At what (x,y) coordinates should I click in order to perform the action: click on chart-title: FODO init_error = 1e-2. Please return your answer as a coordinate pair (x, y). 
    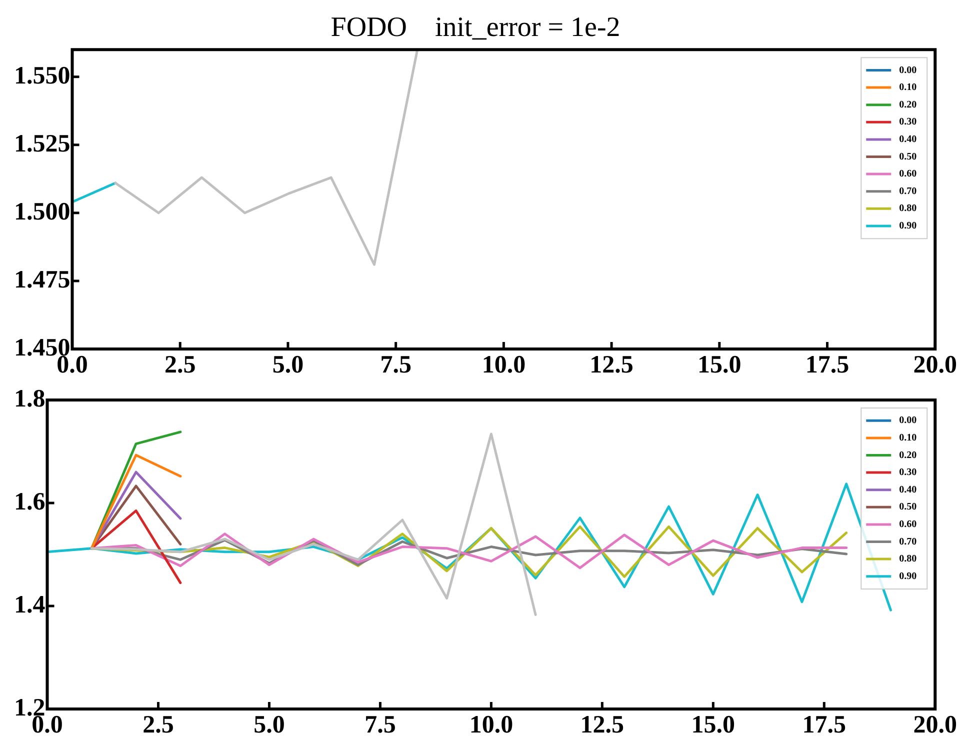
    Looking at the image, I should click on (475, 28).